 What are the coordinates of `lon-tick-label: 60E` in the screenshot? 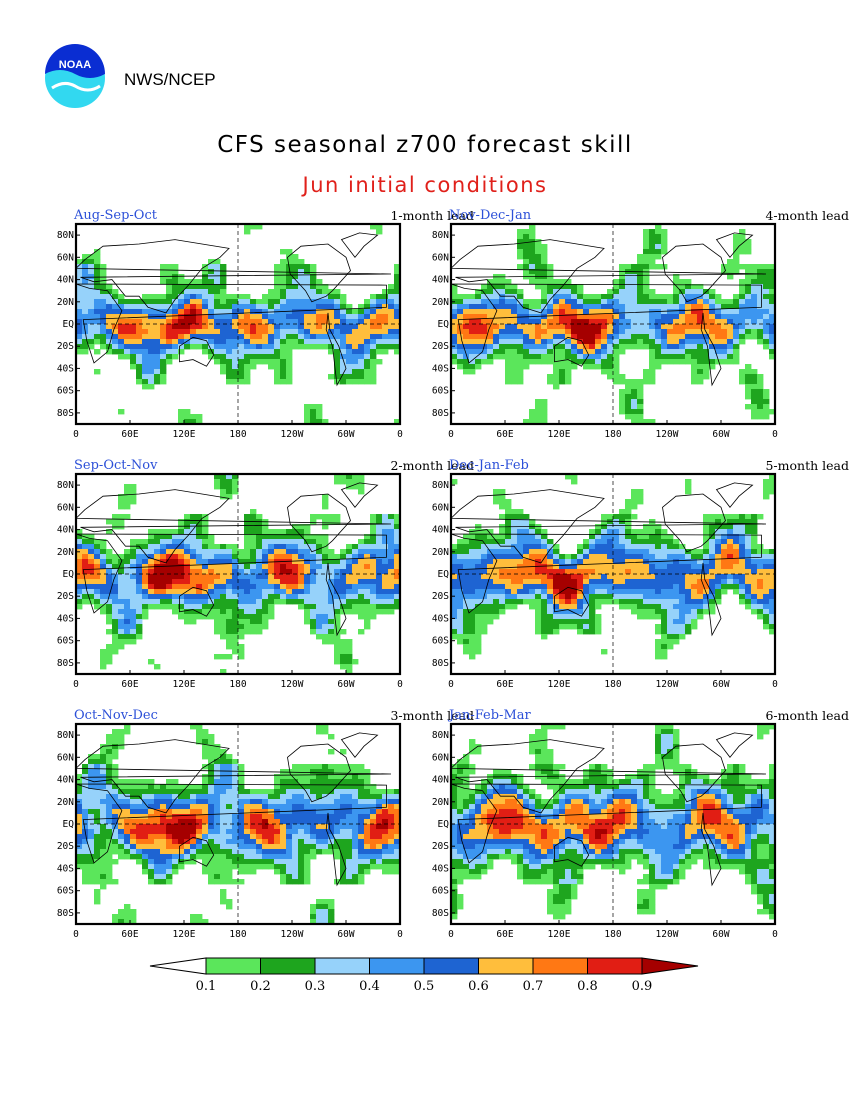 It's located at (504, 434).